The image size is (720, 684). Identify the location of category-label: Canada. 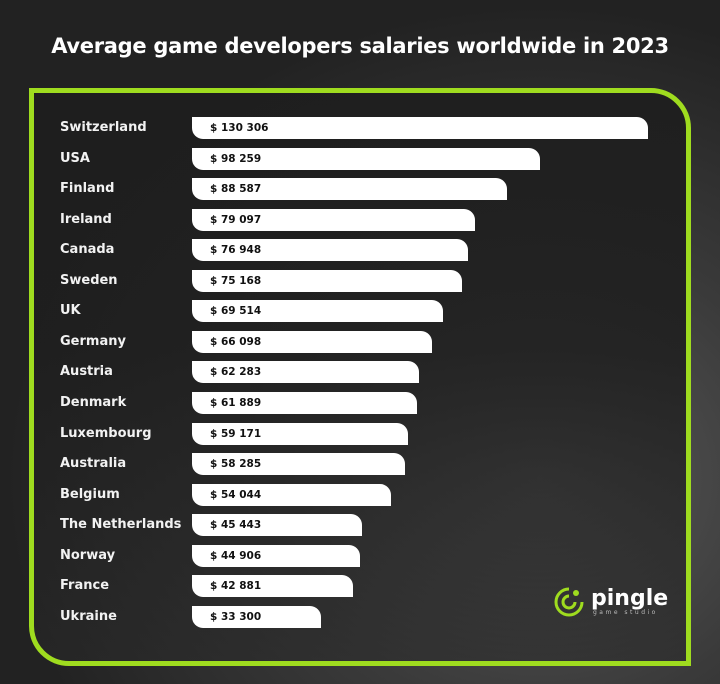
(87, 250).